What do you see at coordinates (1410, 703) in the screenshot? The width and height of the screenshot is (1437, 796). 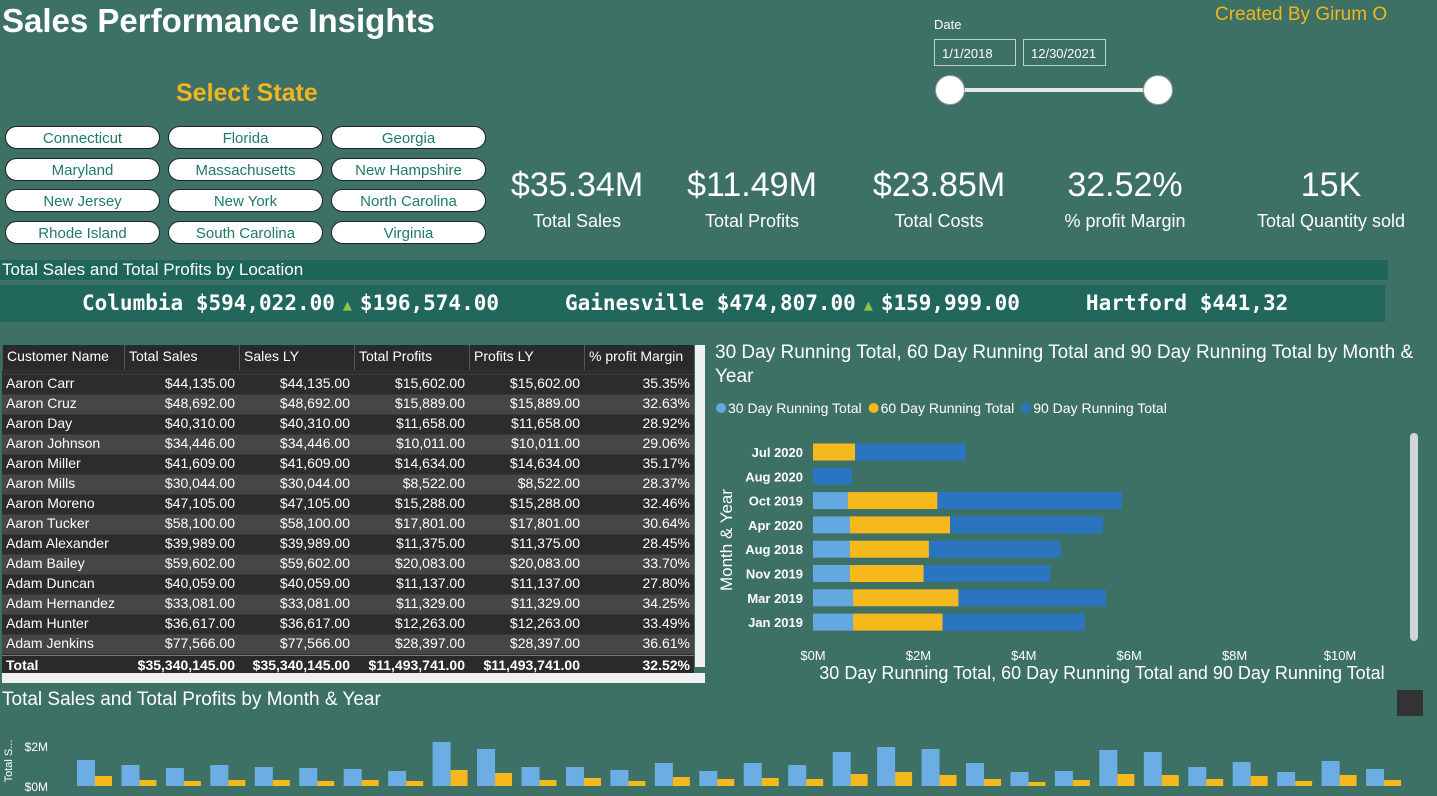 I see `focus-button` at bounding box center [1410, 703].